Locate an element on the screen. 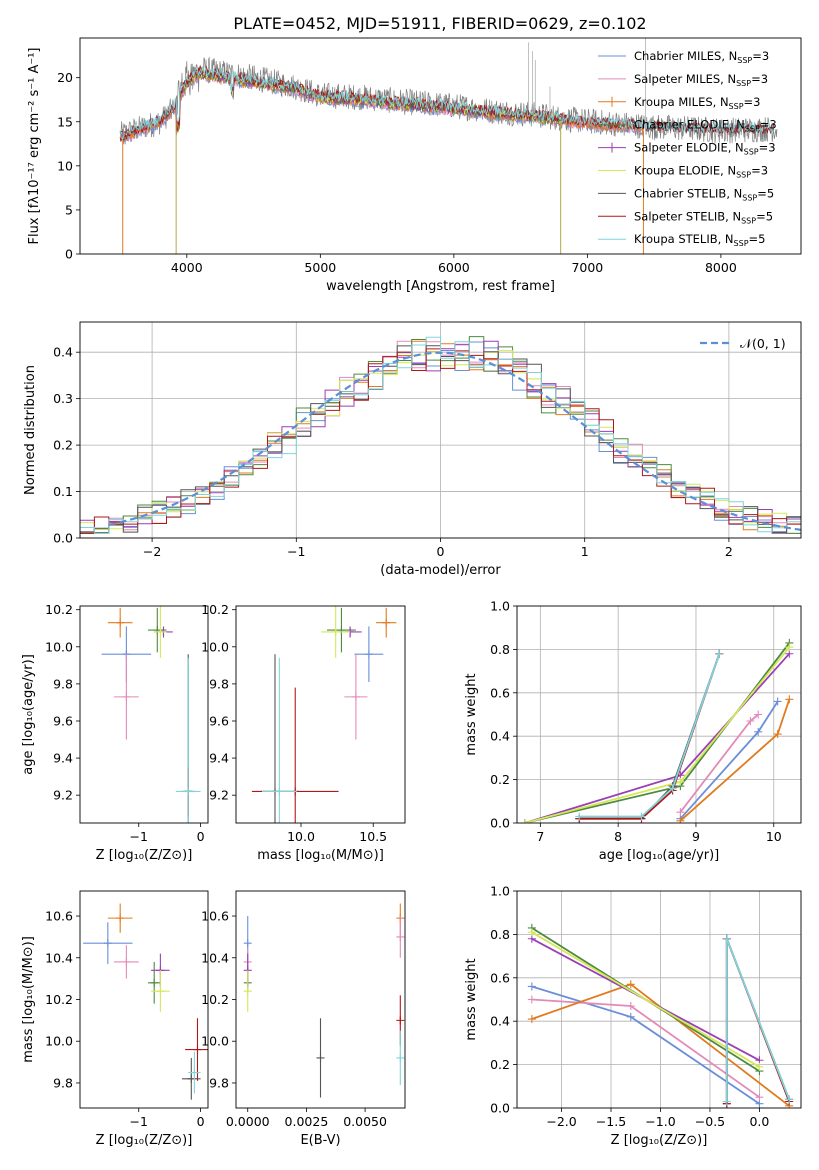 The height and width of the screenshot is (1170, 819). x-tick-label: 0.0050 is located at coordinates (365, 1121).